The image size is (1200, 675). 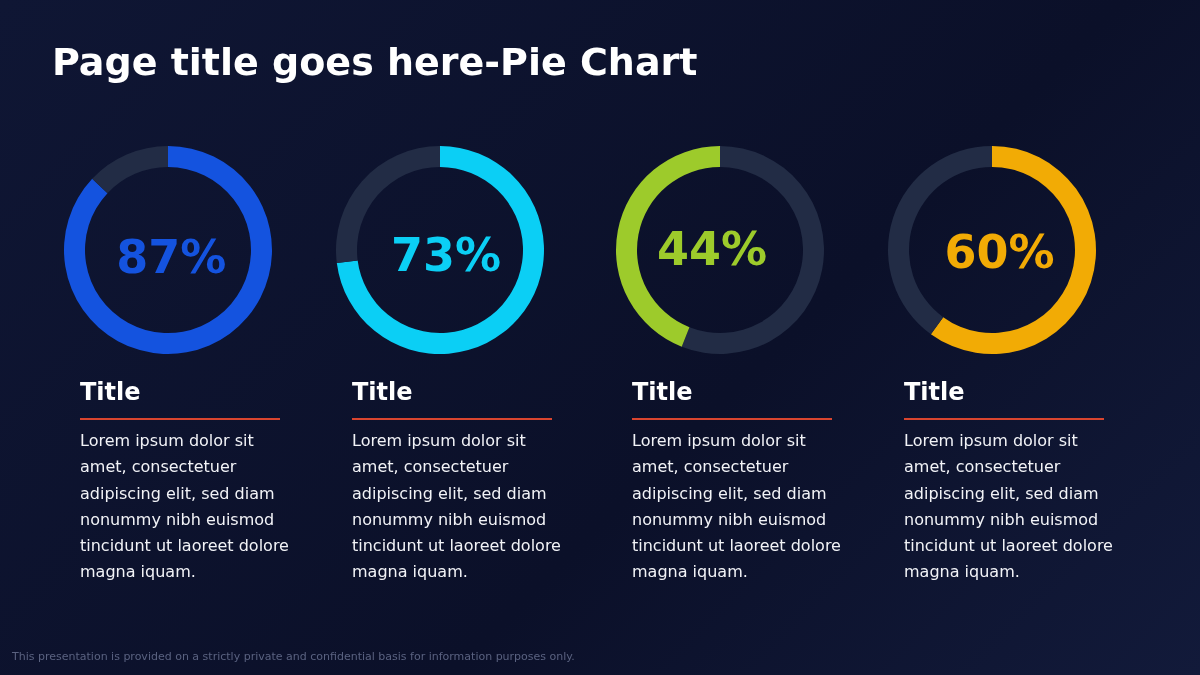 I want to click on data-label: 44%, so click(x=712, y=248).